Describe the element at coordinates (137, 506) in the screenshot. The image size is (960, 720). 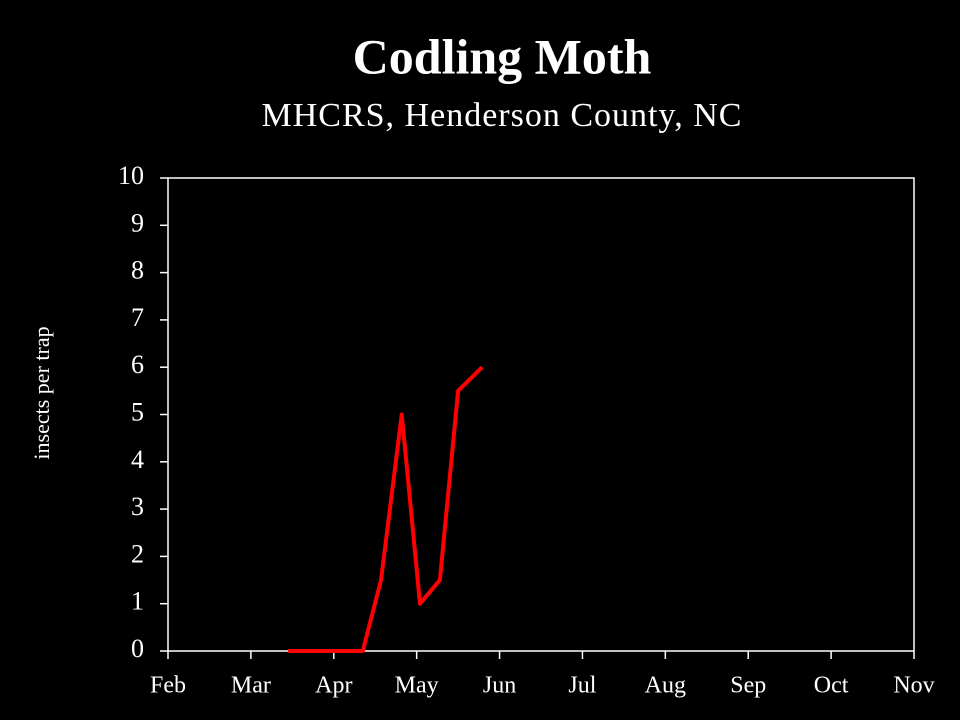
I see `y-tick-label: 3` at that location.